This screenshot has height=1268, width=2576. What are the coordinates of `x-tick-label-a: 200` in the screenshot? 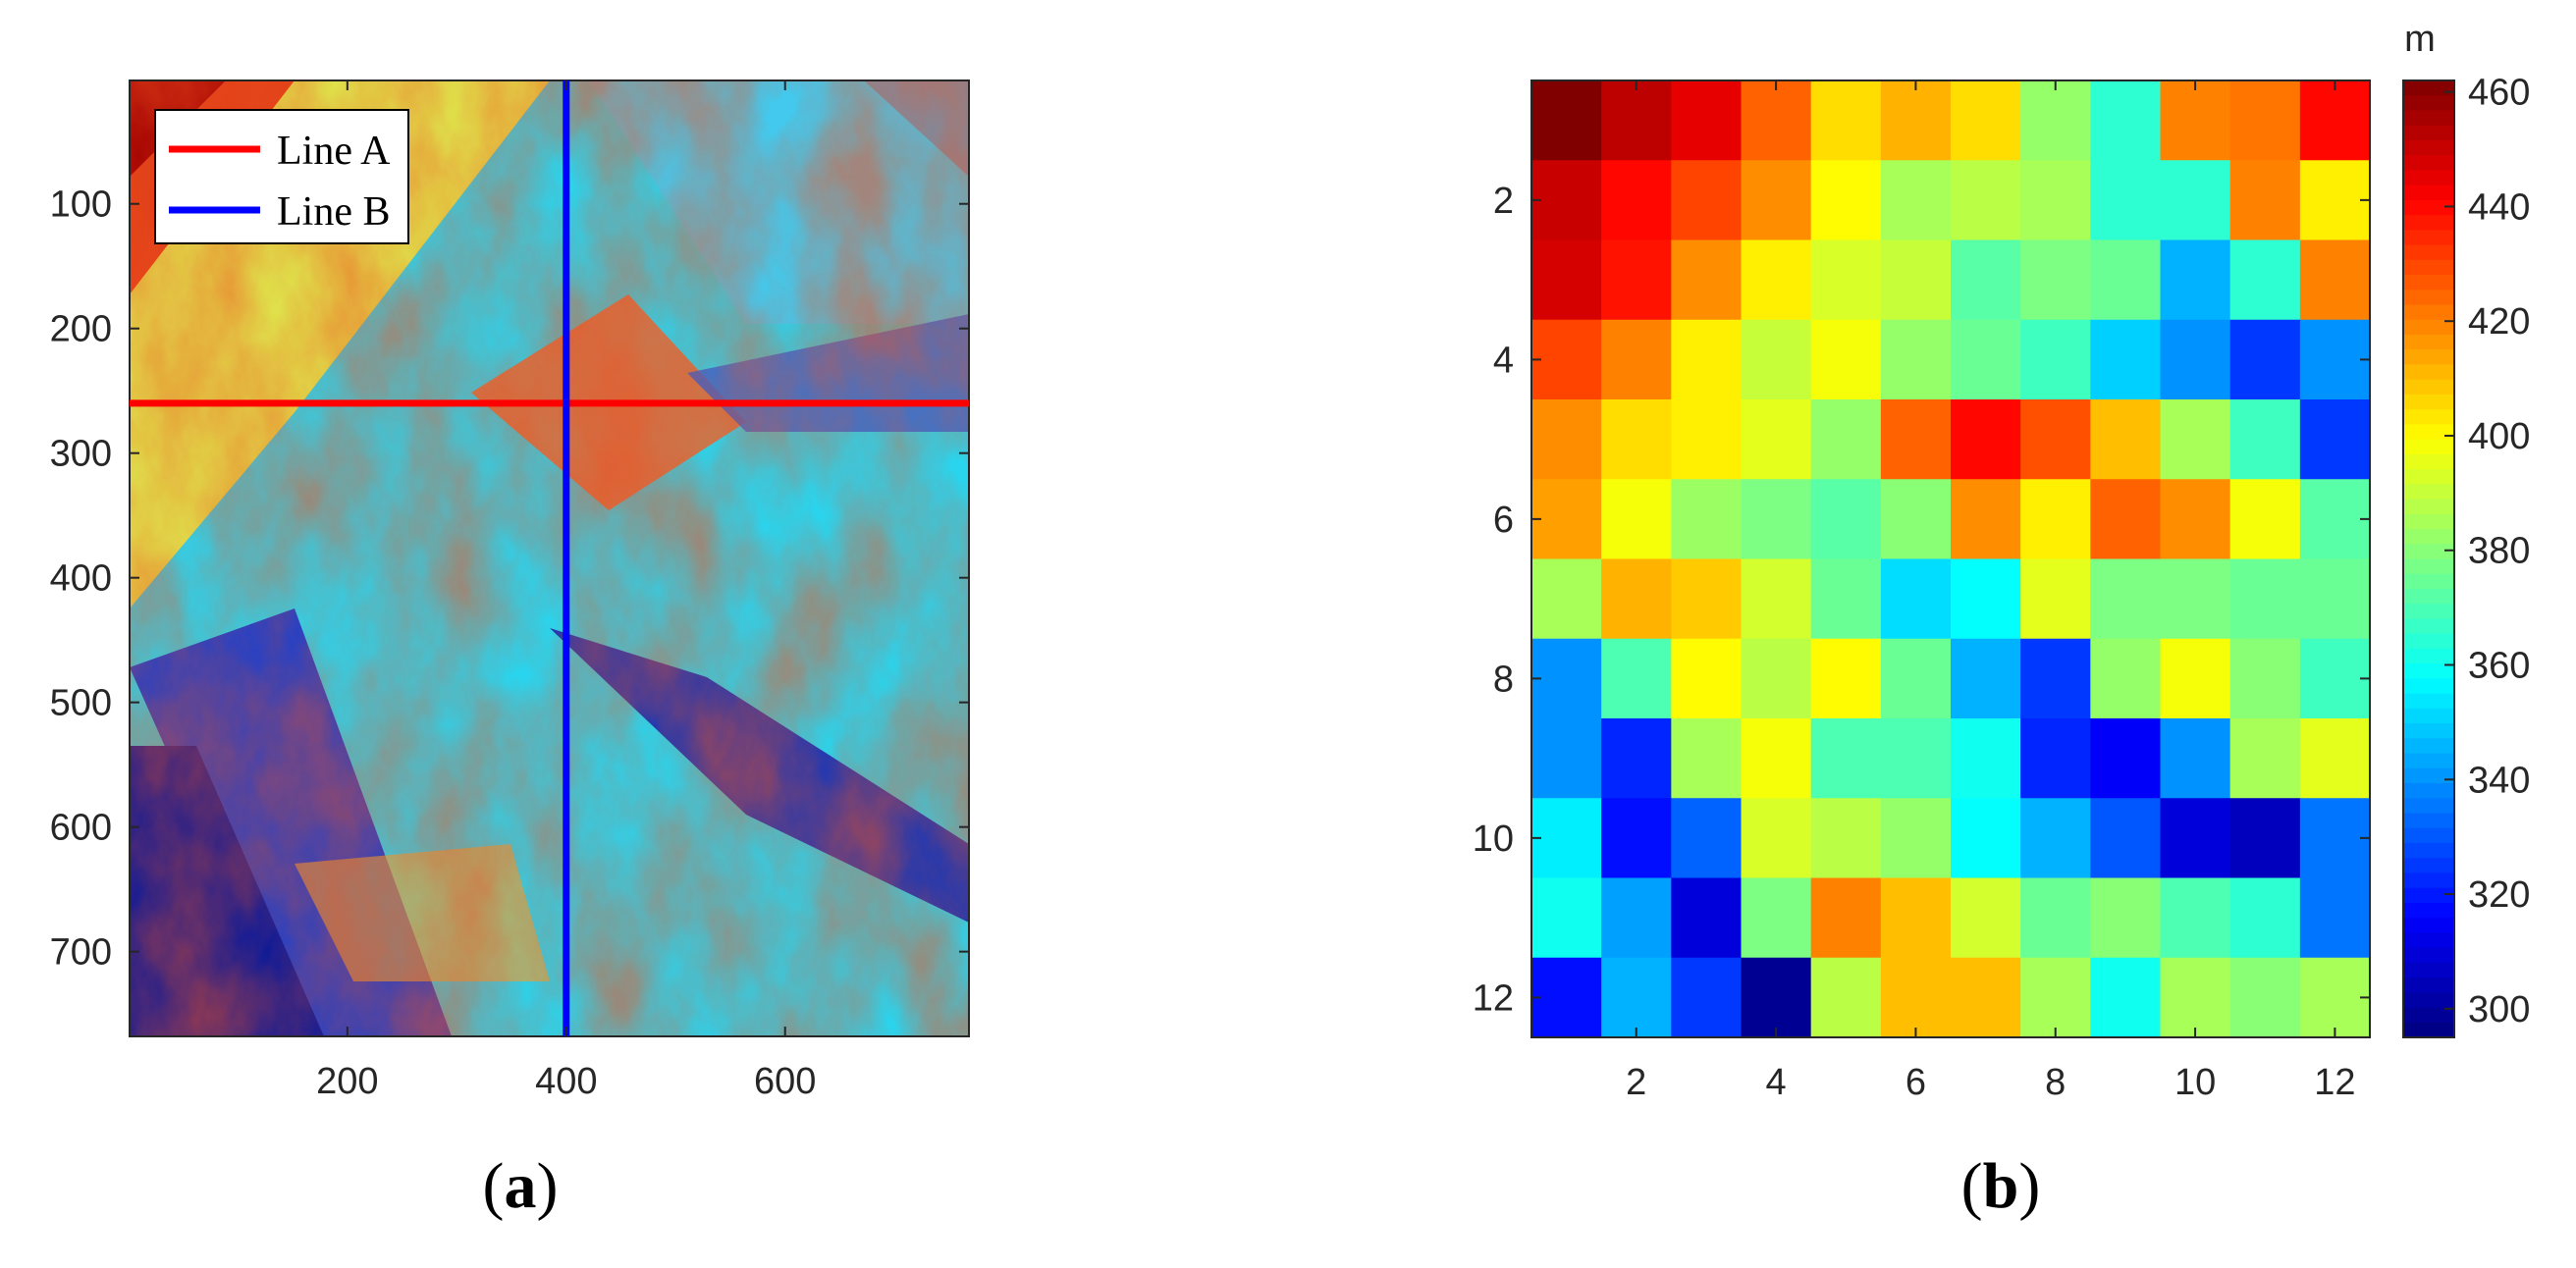 It's located at (347, 1082).